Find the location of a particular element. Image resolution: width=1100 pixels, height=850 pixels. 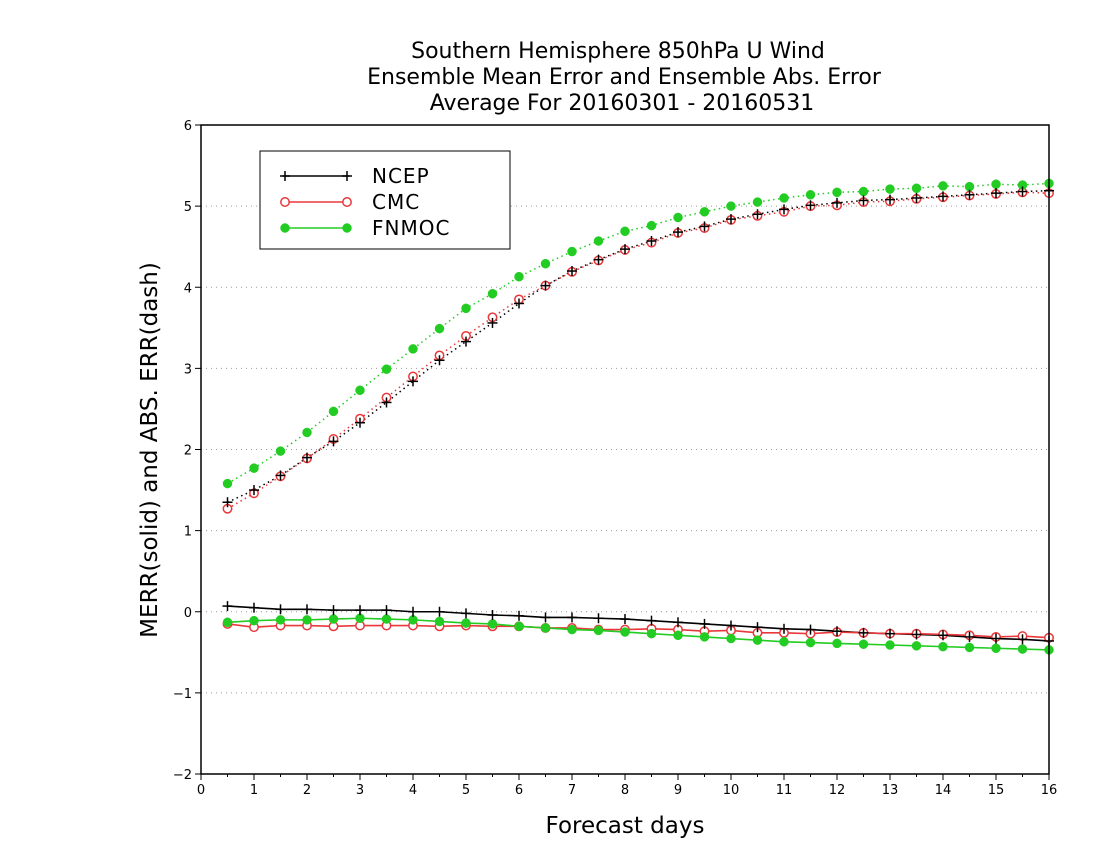

y-tick-label: 6 is located at coordinates (188, 126).